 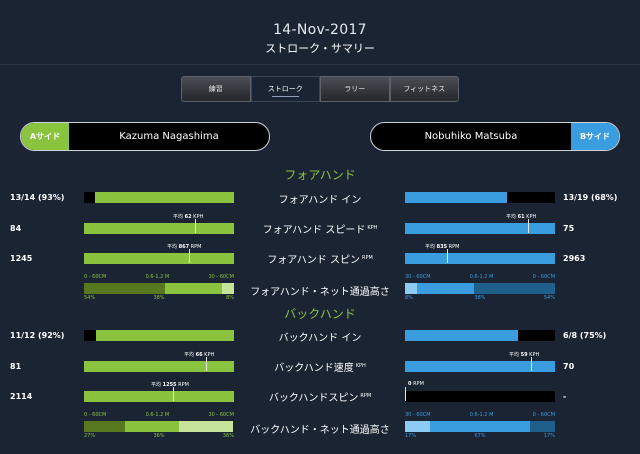 What do you see at coordinates (565, 396) in the screenshot?
I see `backhand-spin-b-value: -` at bounding box center [565, 396].